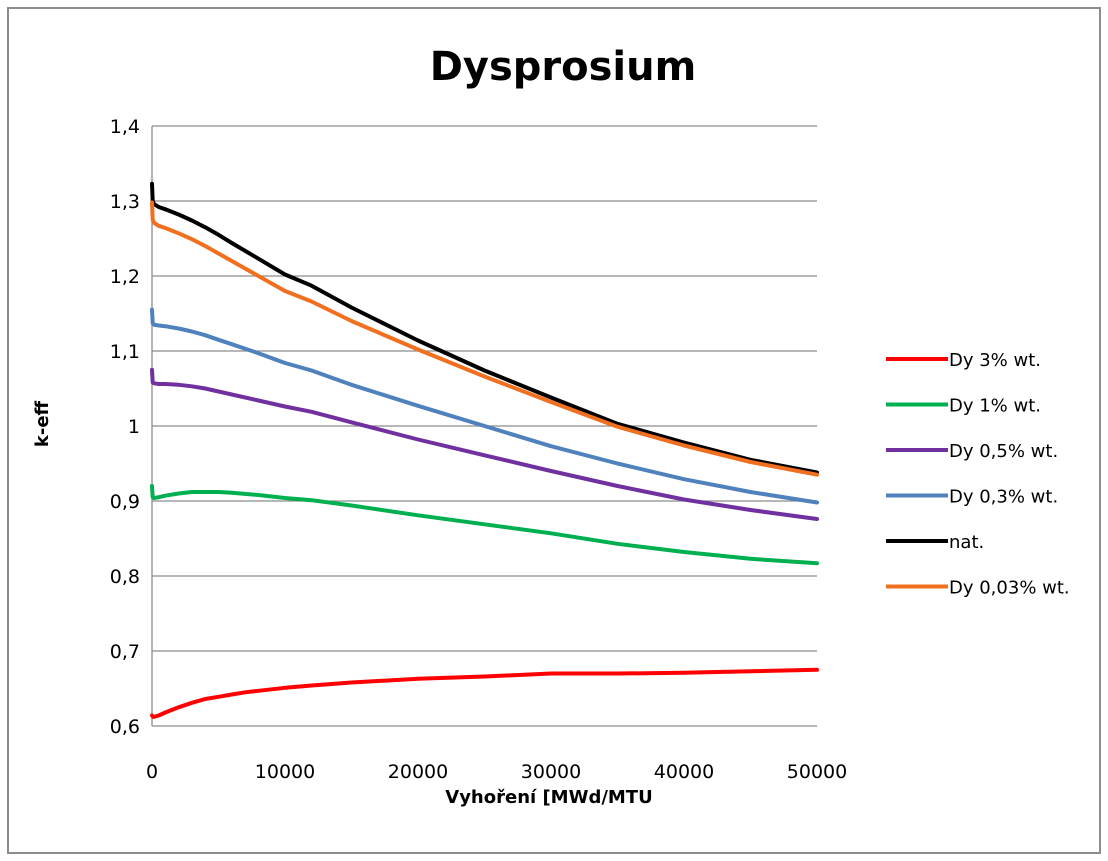 The height and width of the screenshot is (861, 1108). Describe the element at coordinates (563, 67) in the screenshot. I see `chart-title: Dysprosium` at that location.